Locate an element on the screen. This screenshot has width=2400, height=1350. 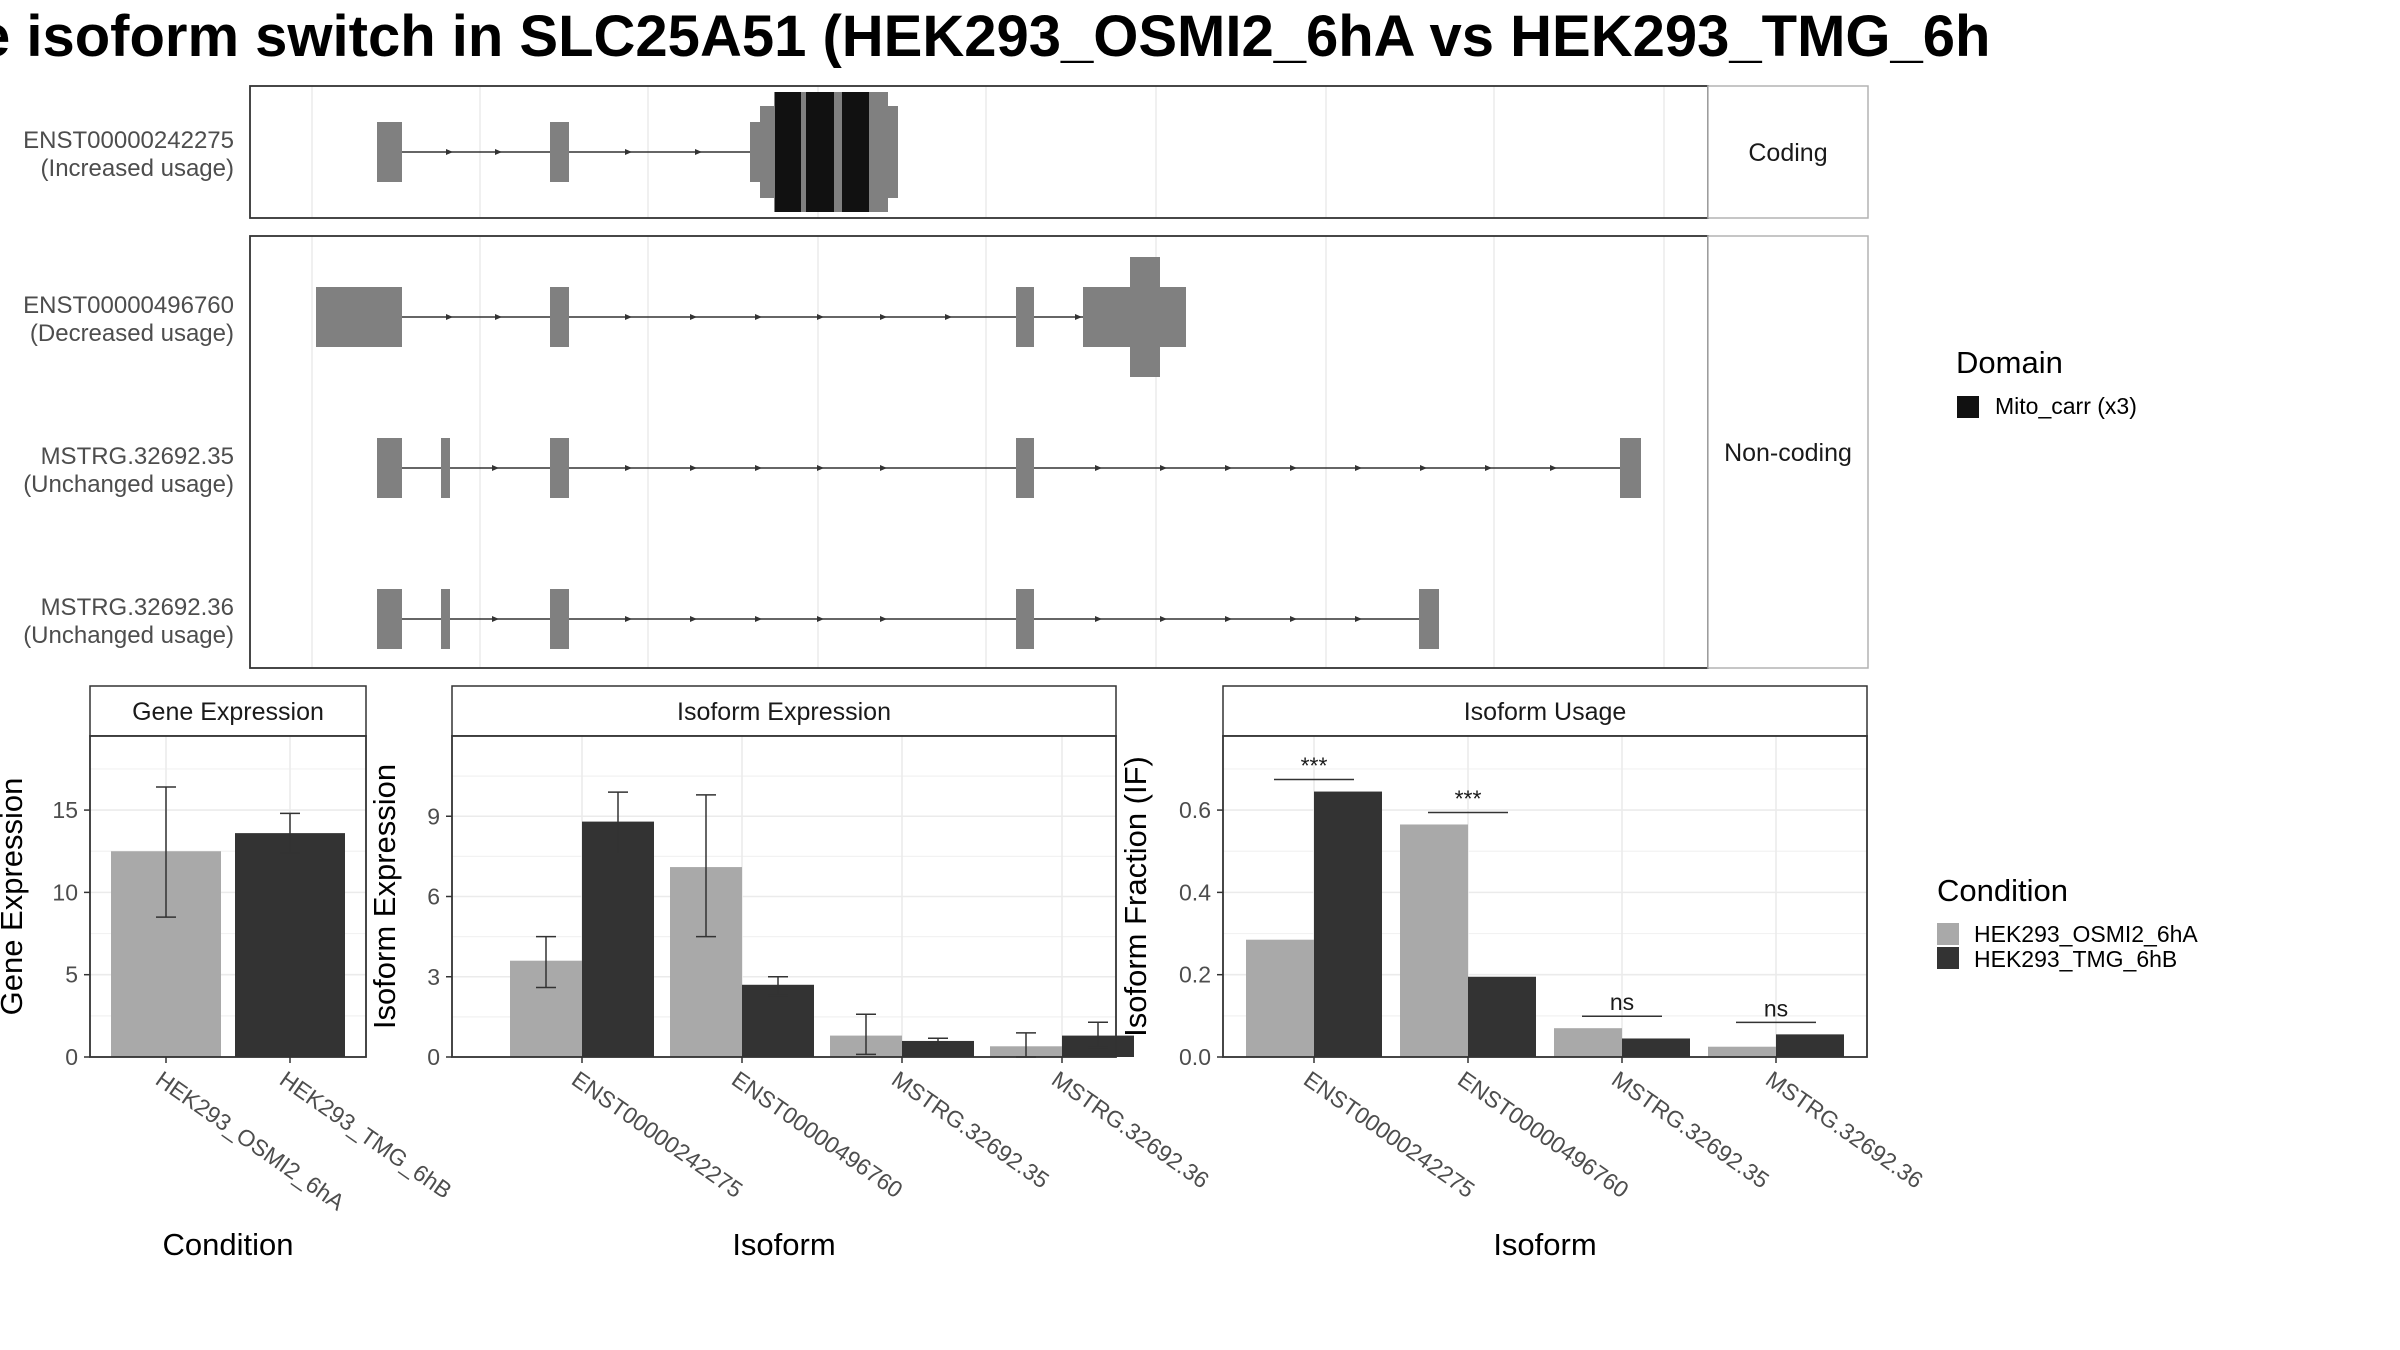
domain-legend: Domain Mito_carr (x3) is located at coordinates (2046, 382).